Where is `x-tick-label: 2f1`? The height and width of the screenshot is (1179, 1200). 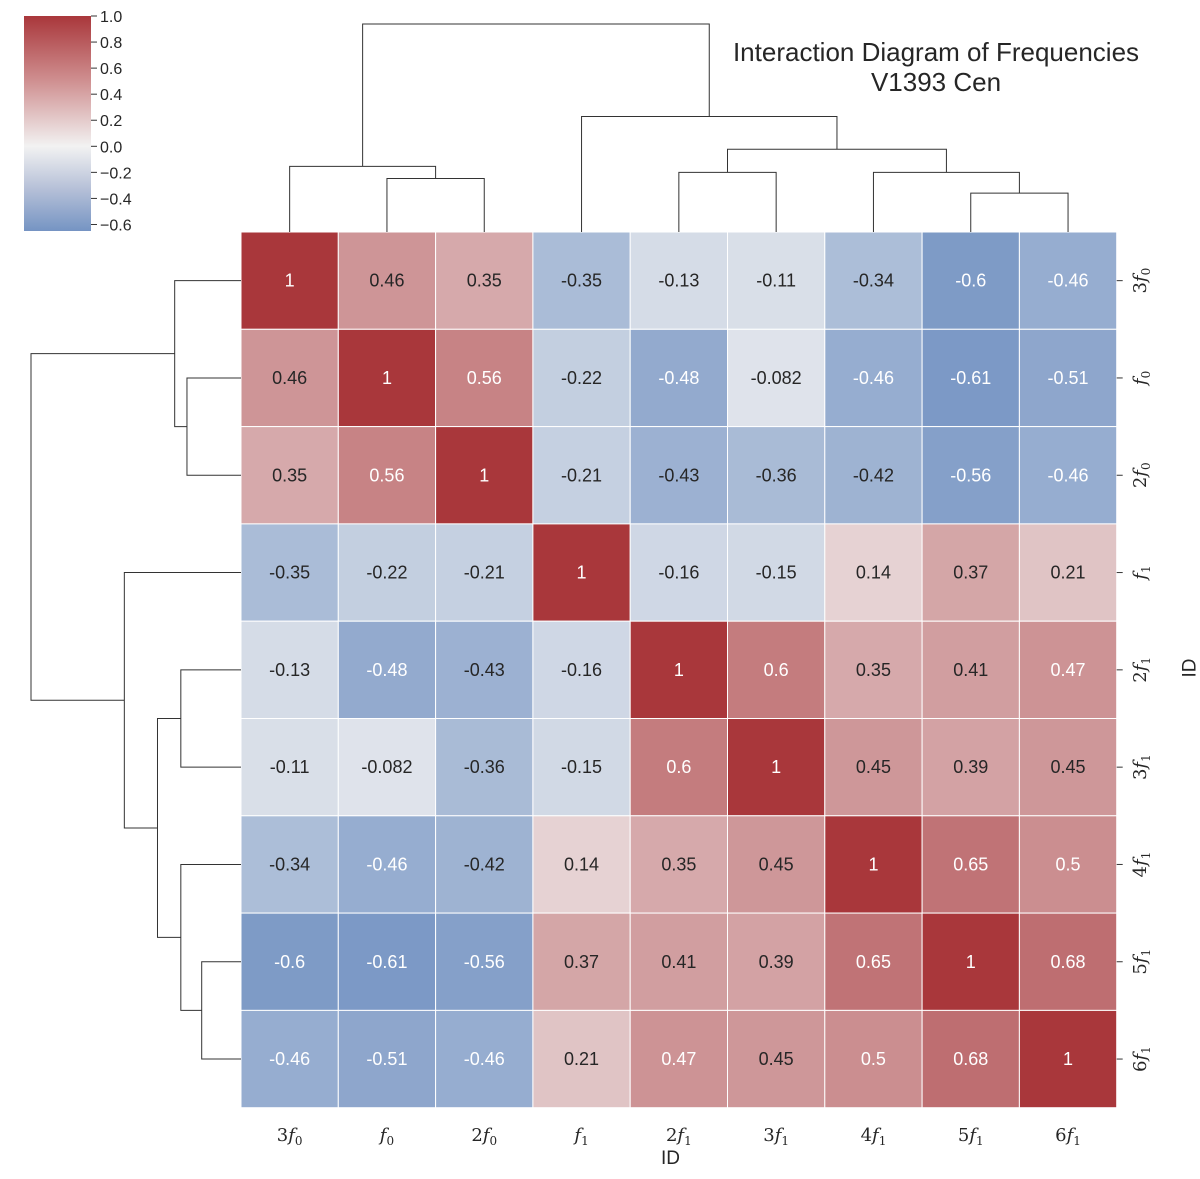
x-tick-label: 2f1 is located at coordinates (679, 1136).